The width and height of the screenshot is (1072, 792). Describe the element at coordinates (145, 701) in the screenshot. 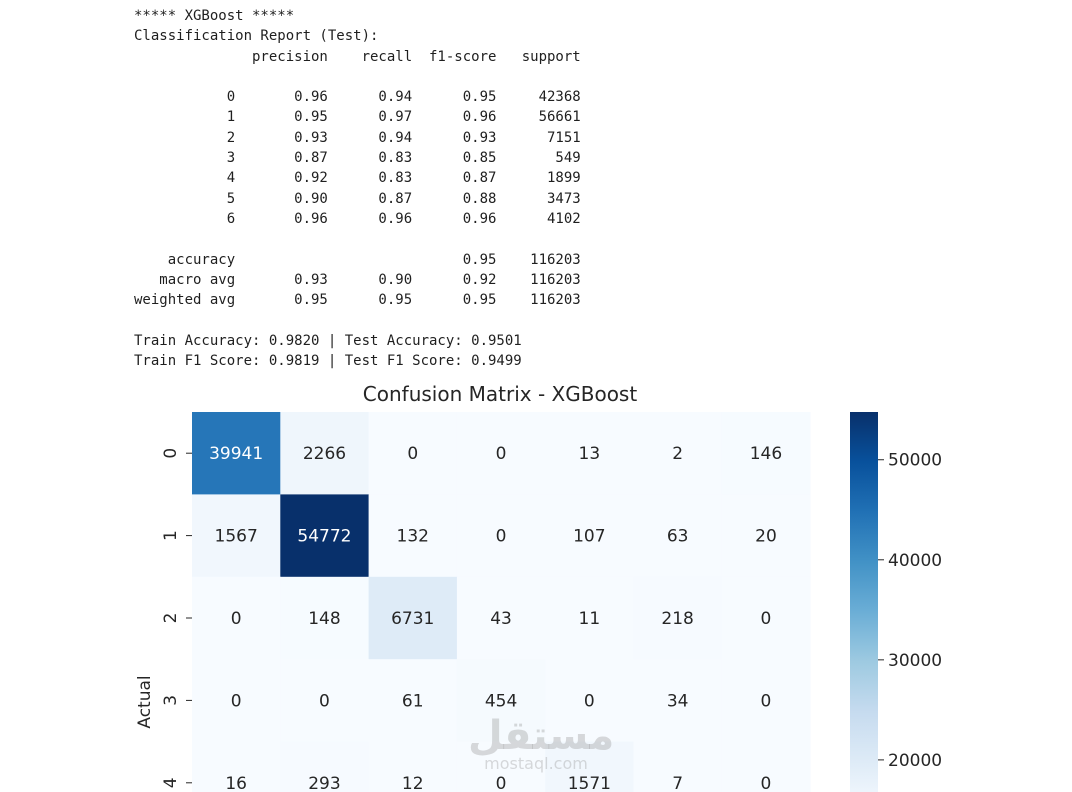

I see `y-axis-label: Actual` at that location.